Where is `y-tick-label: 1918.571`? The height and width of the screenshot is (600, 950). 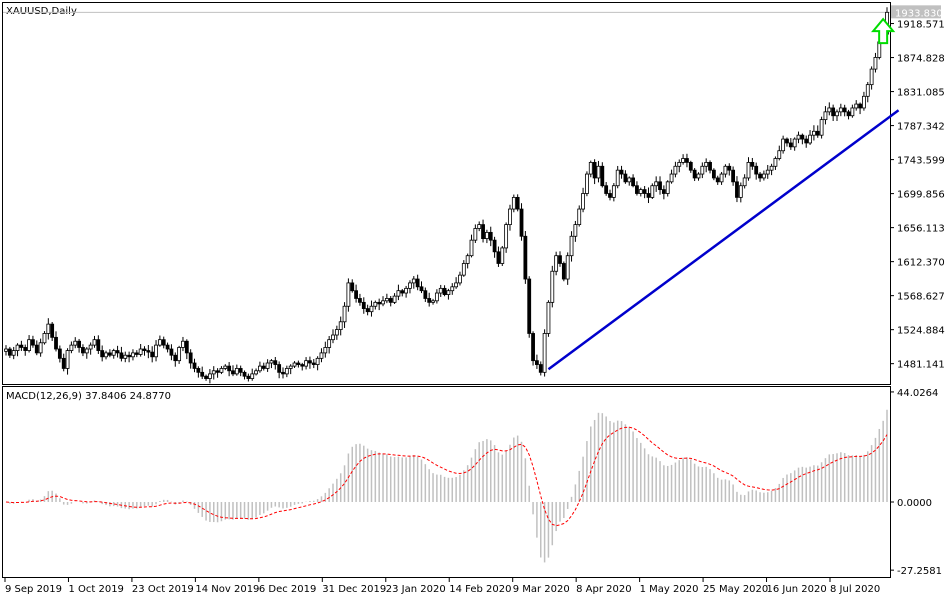
y-tick-label: 1918.571 is located at coordinates (921, 25).